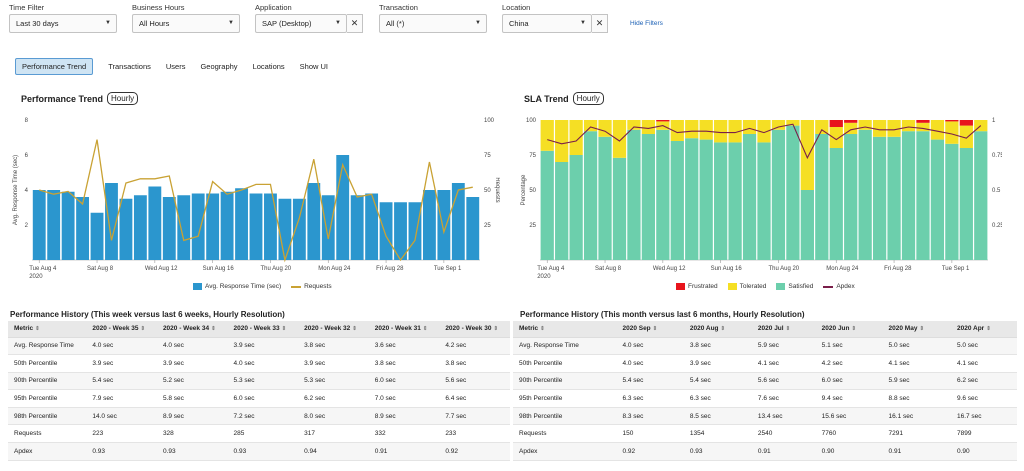  I want to click on legend-label: Avg. Response Time (sec), so click(243, 286).